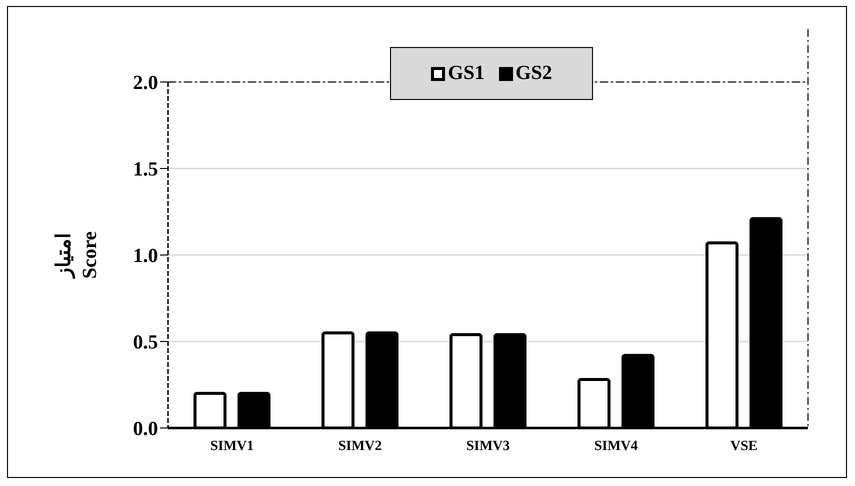  I want to click on y-tick-label: 0.0, so click(145, 429).